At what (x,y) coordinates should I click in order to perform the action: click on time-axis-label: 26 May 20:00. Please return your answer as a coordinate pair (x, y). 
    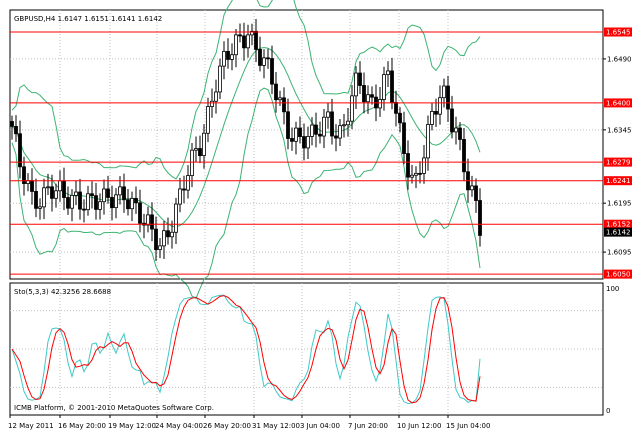
    Looking at the image, I should click on (227, 426).